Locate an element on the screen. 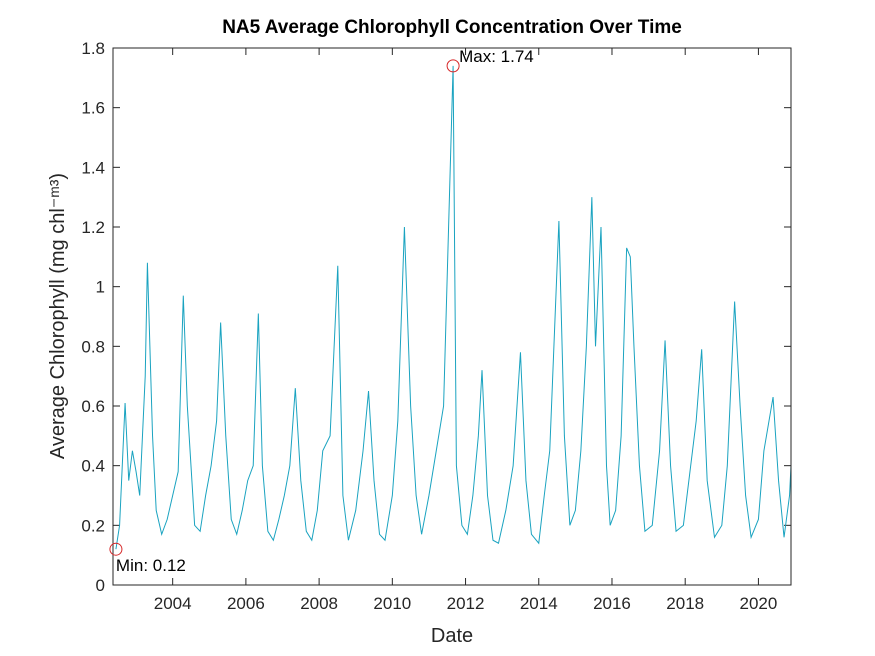 The width and height of the screenshot is (875, 656). x-tick-label: 2016 is located at coordinates (612, 603).